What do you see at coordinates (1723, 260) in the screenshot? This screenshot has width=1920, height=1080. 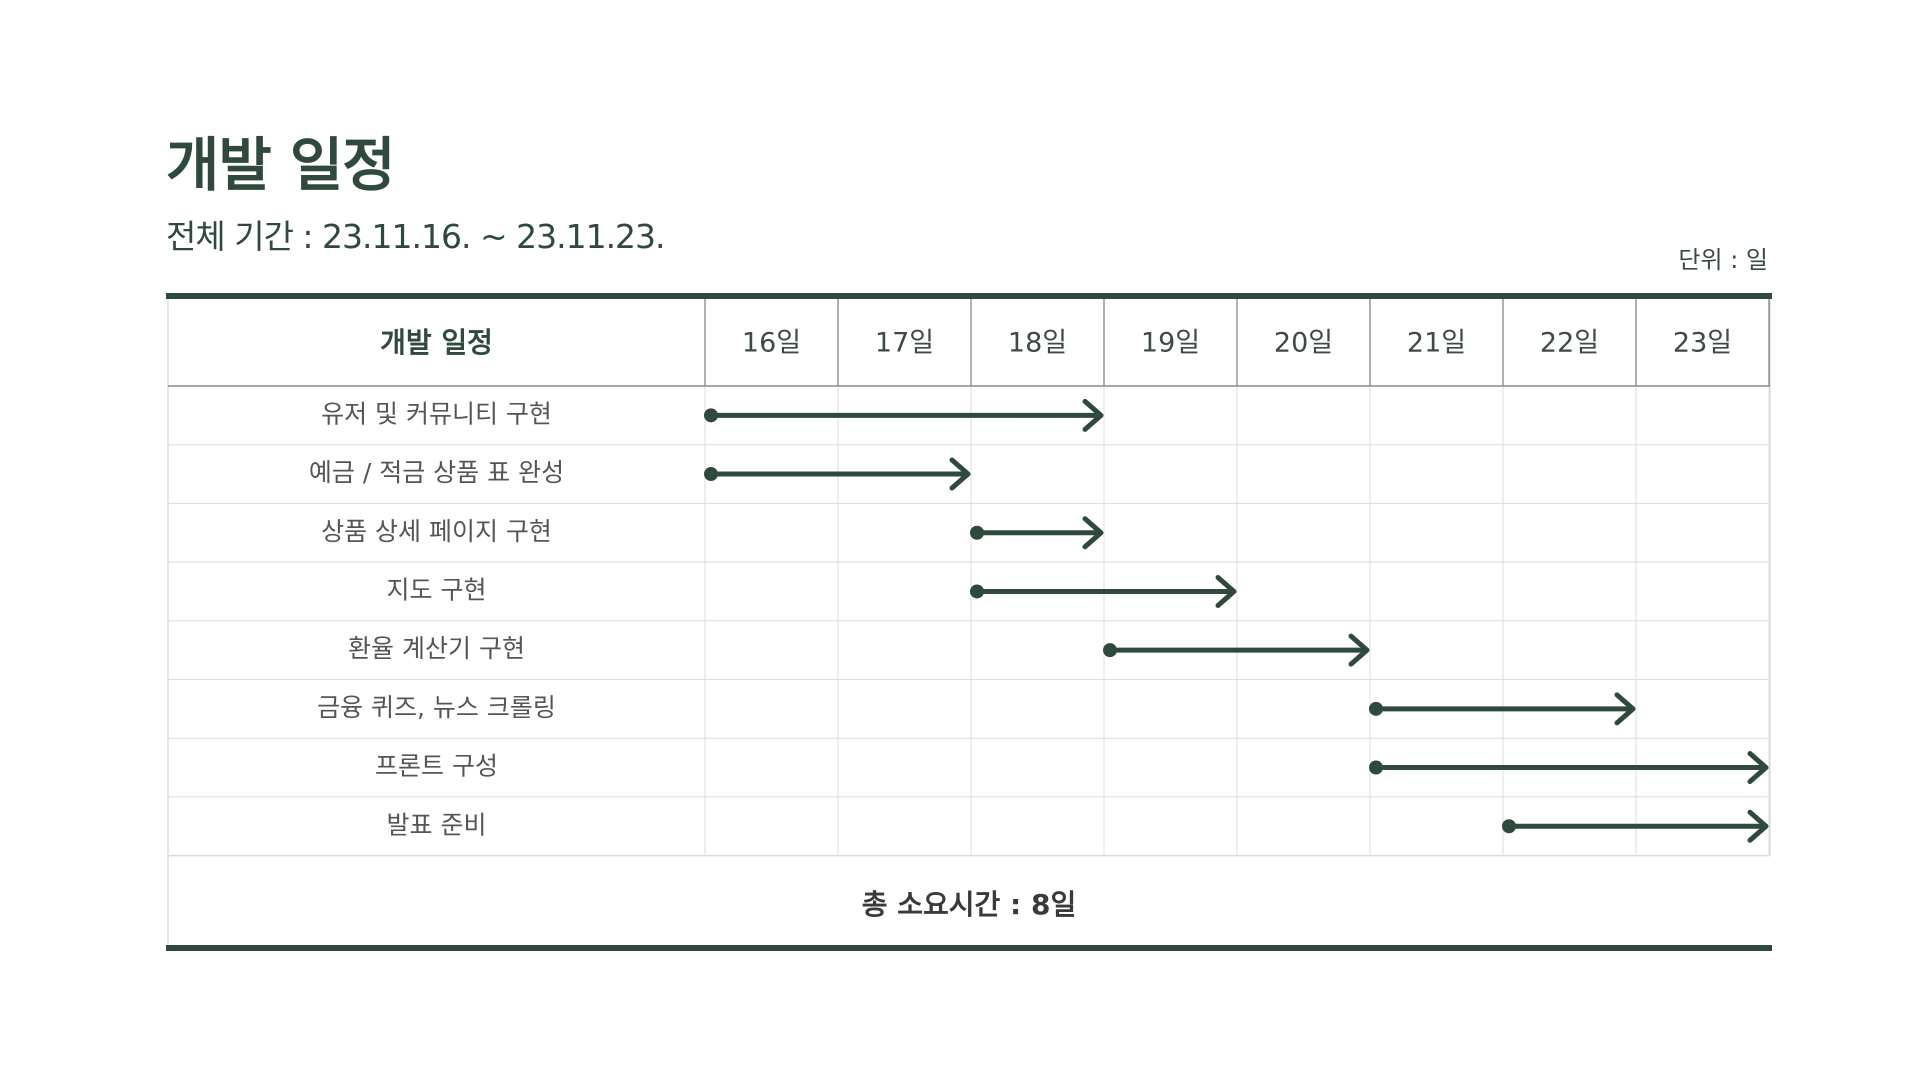 I see `unit-label: 단위 : 일` at bounding box center [1723, 260].